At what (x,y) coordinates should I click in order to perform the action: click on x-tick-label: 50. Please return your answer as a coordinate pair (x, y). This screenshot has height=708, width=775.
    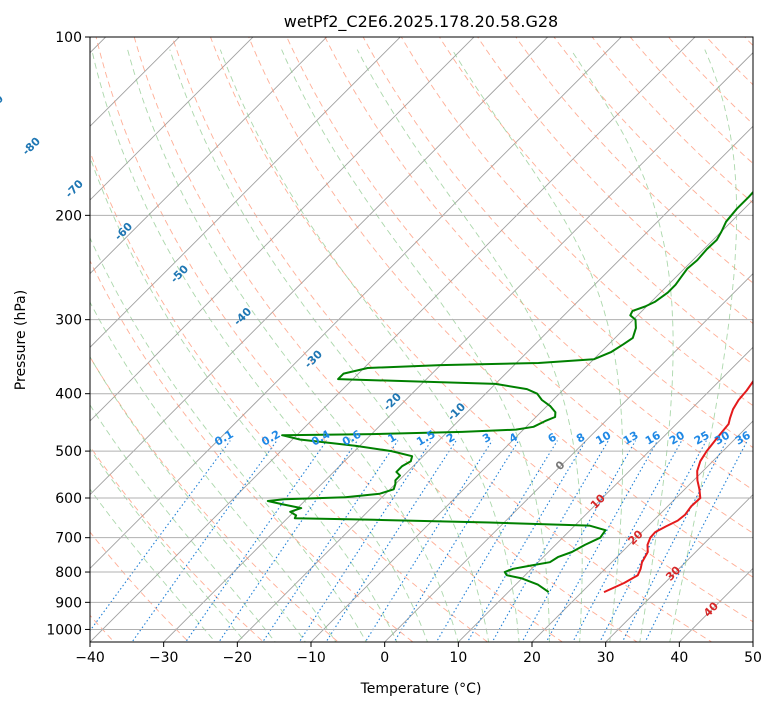
    Looking at the image, I should click on (753, 658).